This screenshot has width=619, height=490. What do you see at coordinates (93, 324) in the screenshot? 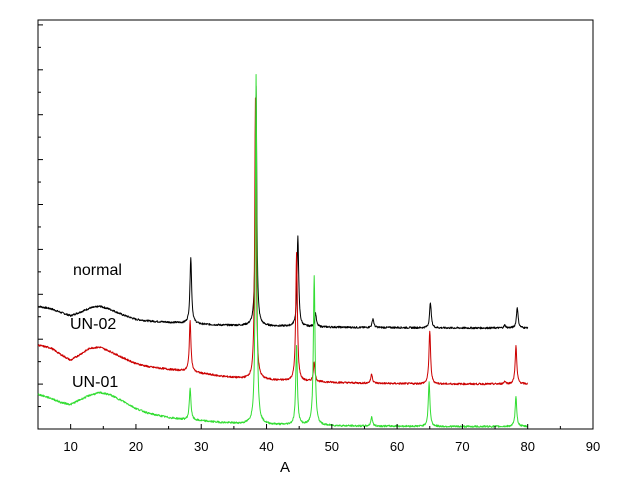
I see `series-label-un-02: UN-02` at bounding box center [93, 324].